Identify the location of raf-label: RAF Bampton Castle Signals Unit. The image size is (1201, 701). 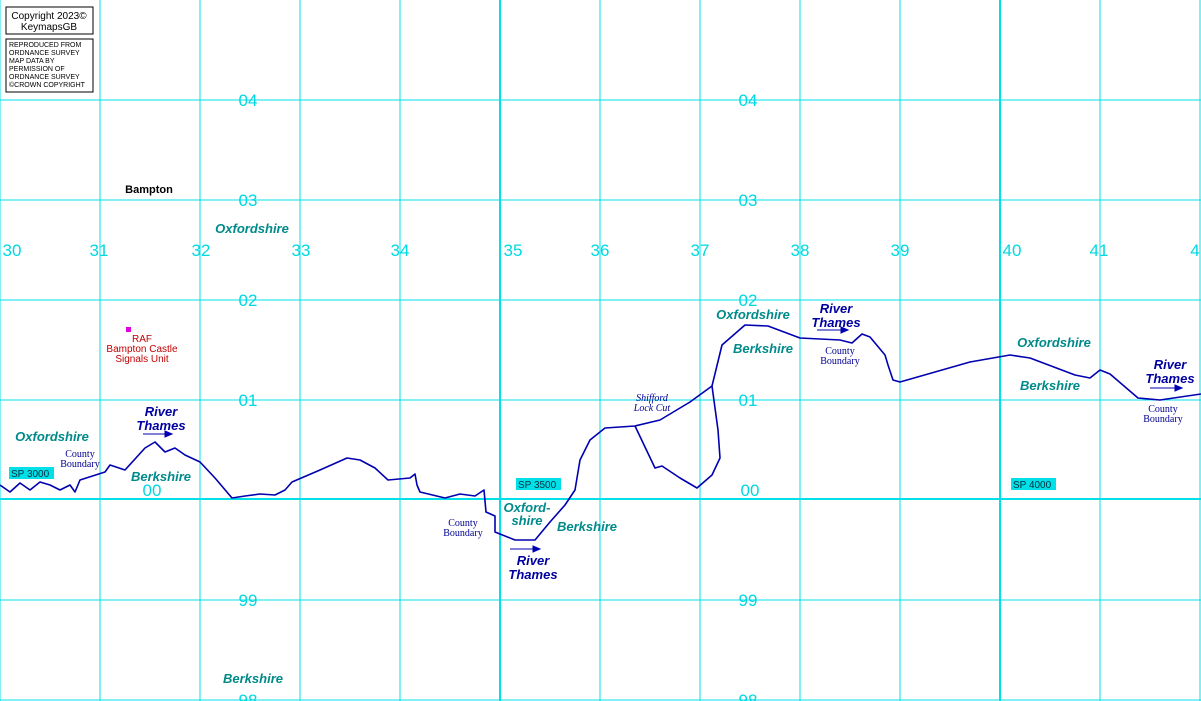
(142, 349).